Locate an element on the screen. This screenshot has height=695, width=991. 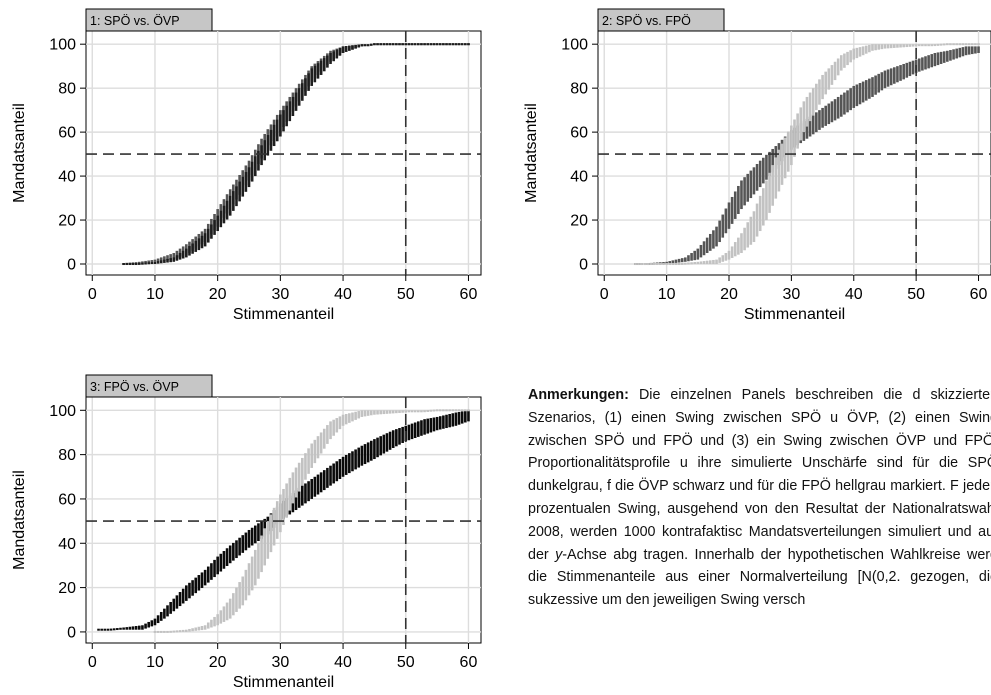
x-tick-label: 40 is located at coordinates (854, 294).